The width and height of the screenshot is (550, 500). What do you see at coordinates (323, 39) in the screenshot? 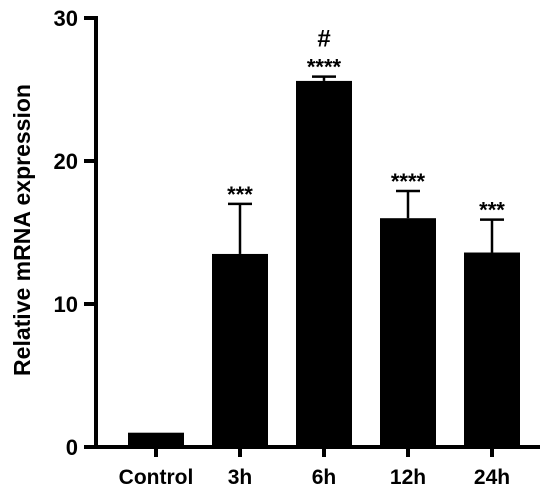
I see `annotation-label-6h: #` at bounding box center [323, 39].